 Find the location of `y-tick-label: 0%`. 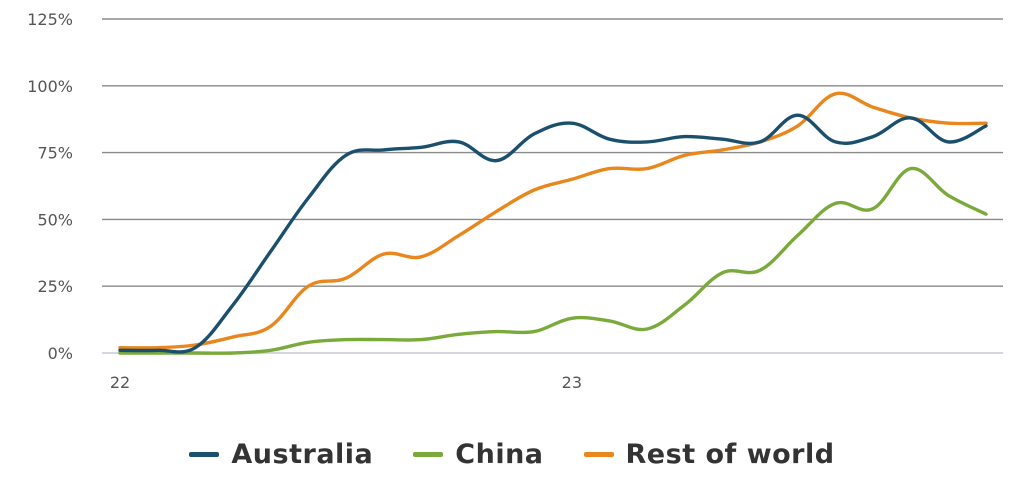

y-tick-label: 0% is located at coordinates (60, 353).